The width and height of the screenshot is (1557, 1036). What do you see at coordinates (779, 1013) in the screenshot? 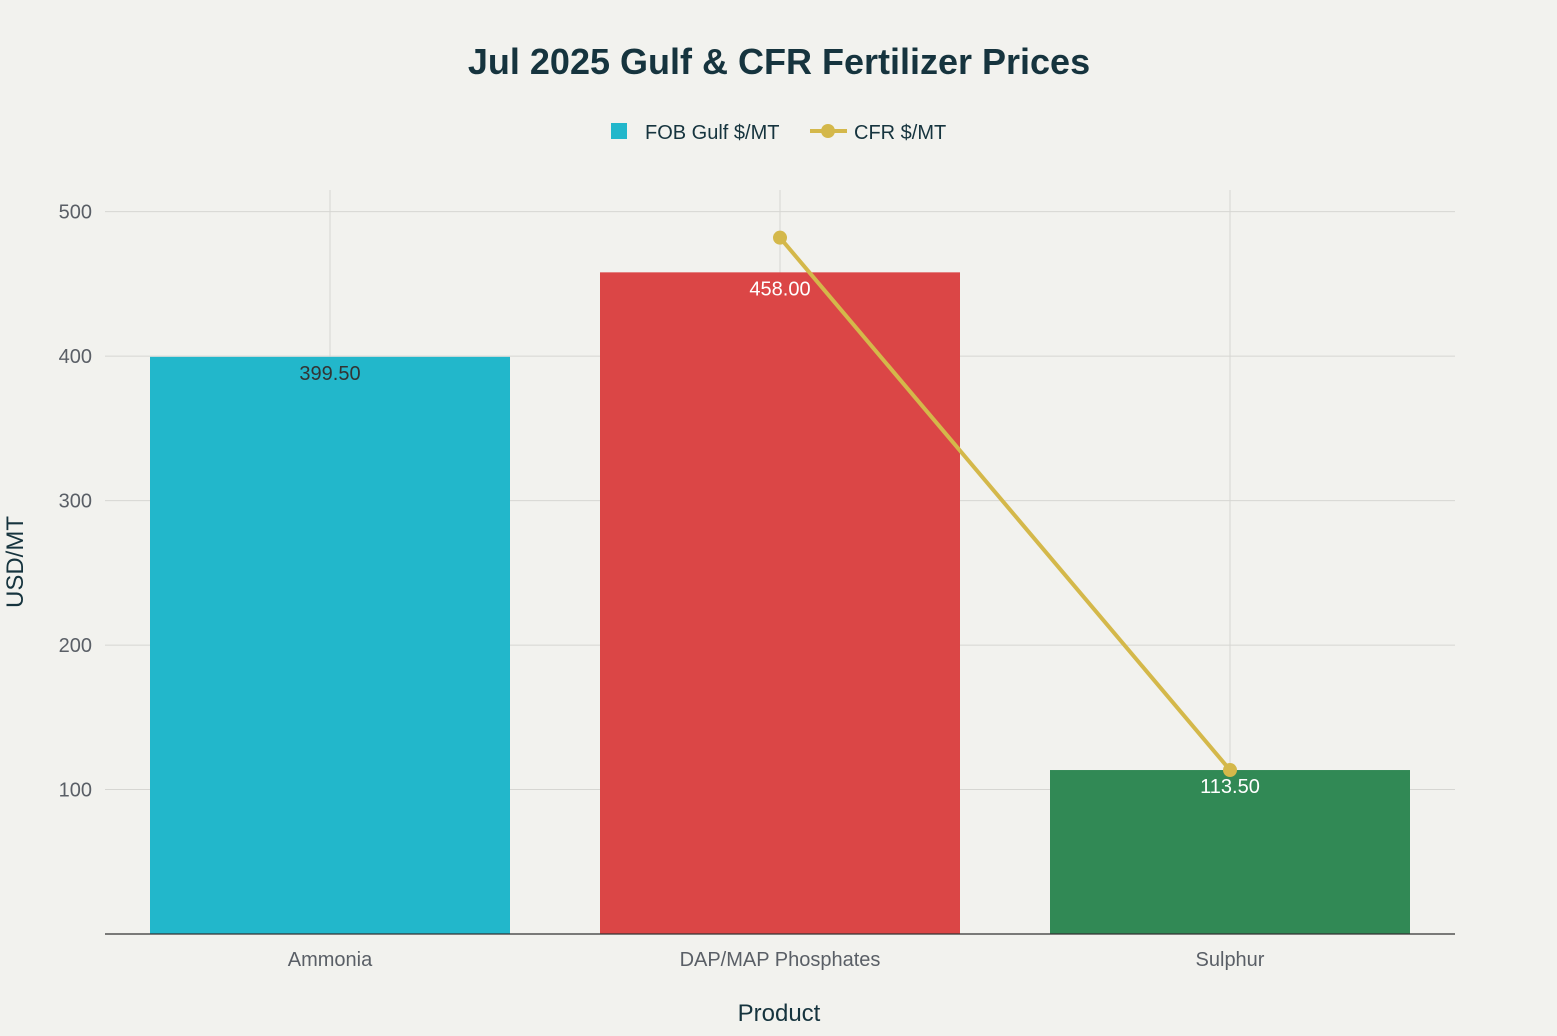
I see `x-axis-title: Product` at bounding box center [779, 1013].